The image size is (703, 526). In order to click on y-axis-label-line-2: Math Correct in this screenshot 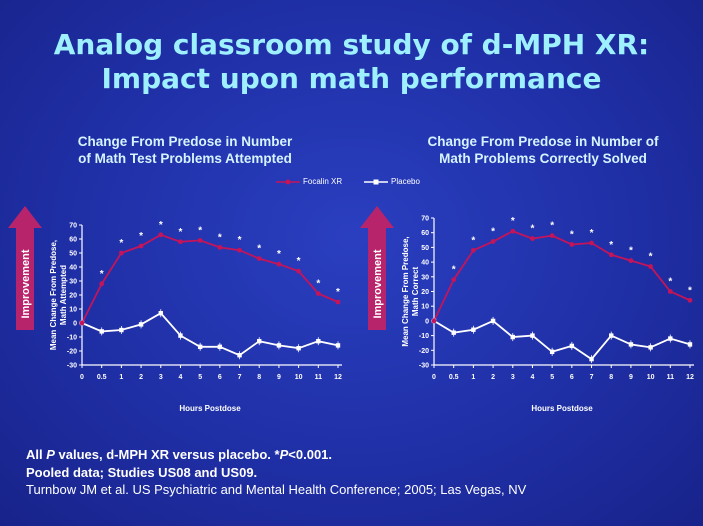, I will do `click(415, 291)`.